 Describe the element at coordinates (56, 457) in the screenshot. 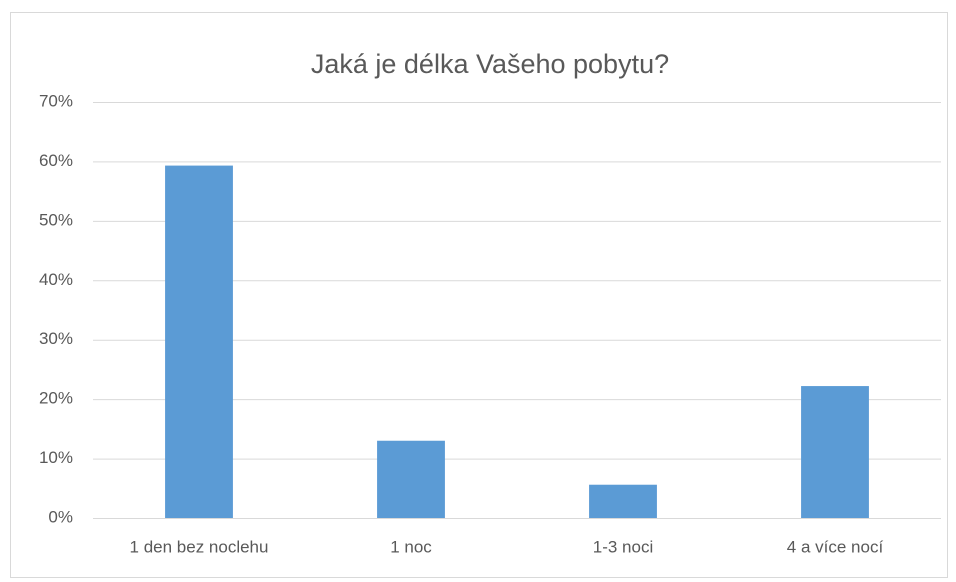

I see `y-tick-label: 10%` at that location.